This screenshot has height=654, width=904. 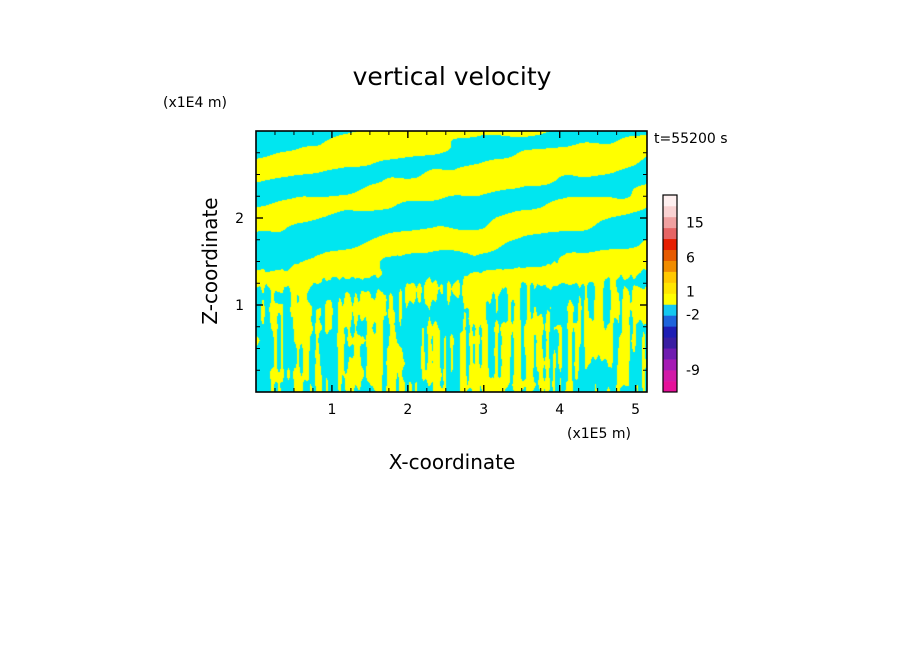 I want to click on x-tick-label: 2, so click(x=407, y=410).